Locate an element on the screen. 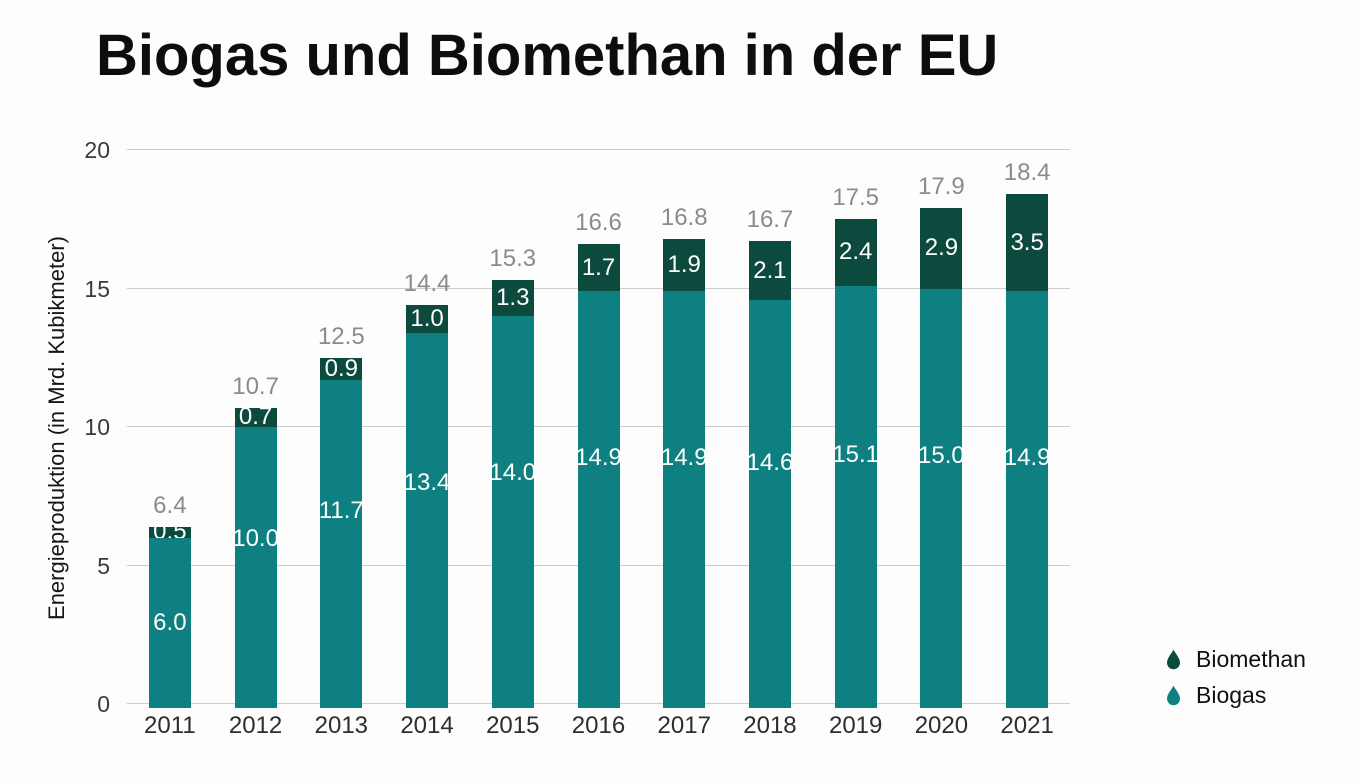 The width and height of the screenshot is (1361, 784). bar-segment-biomethan: 0.7 is located at coordinates (255, 417).